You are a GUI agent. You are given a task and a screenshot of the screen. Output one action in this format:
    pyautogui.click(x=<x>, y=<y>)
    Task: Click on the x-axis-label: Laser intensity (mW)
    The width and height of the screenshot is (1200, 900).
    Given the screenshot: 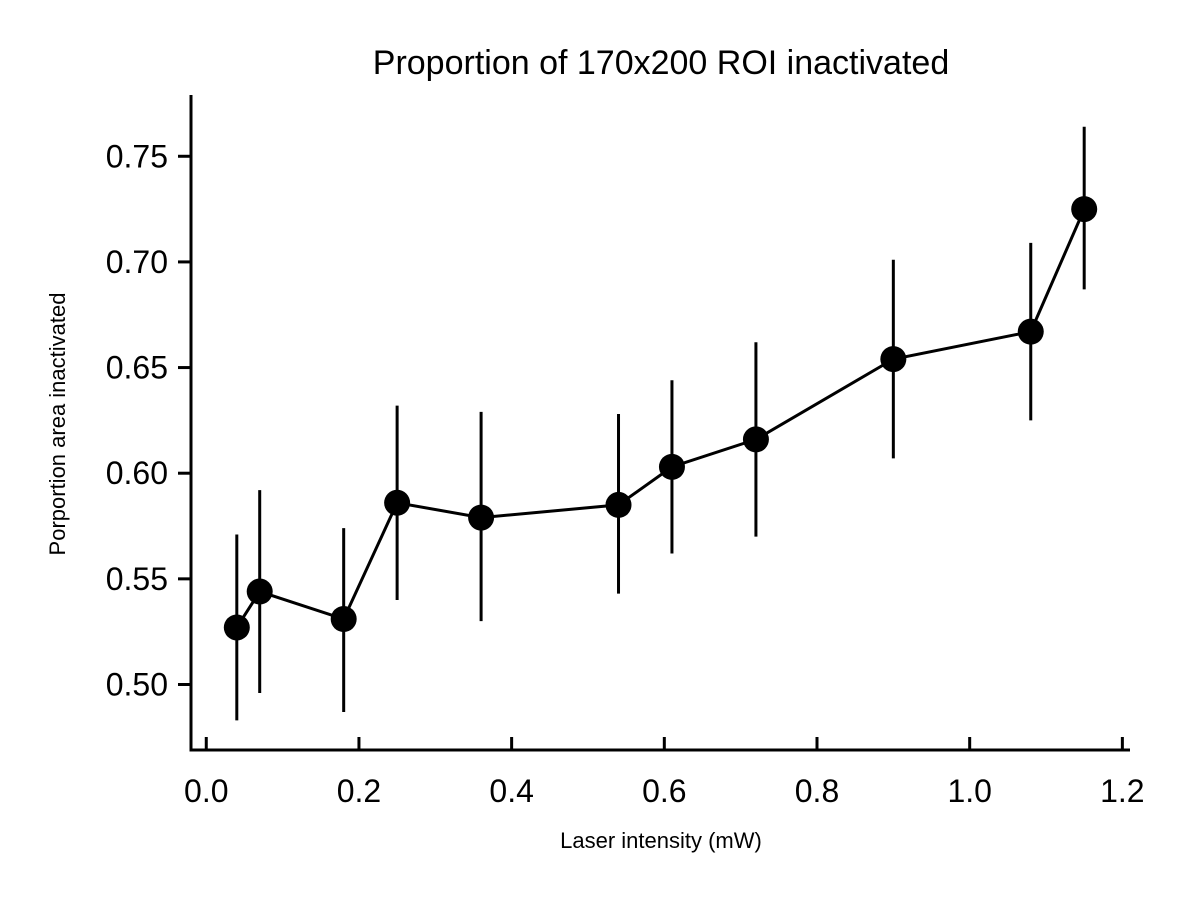 What is the action you would take?
    pyautogui.click(x=661, y=840)
    